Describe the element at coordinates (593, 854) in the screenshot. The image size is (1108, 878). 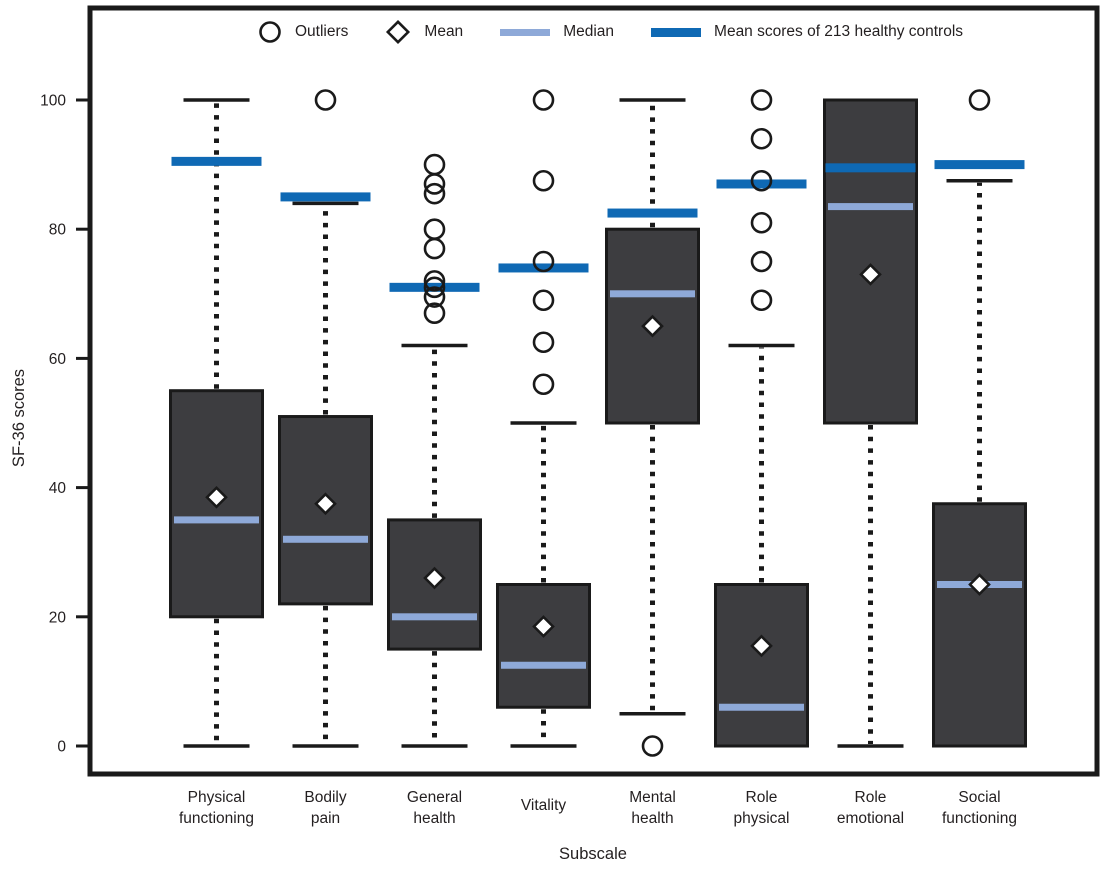
I see `x-axis-title: Subscale` at that location.